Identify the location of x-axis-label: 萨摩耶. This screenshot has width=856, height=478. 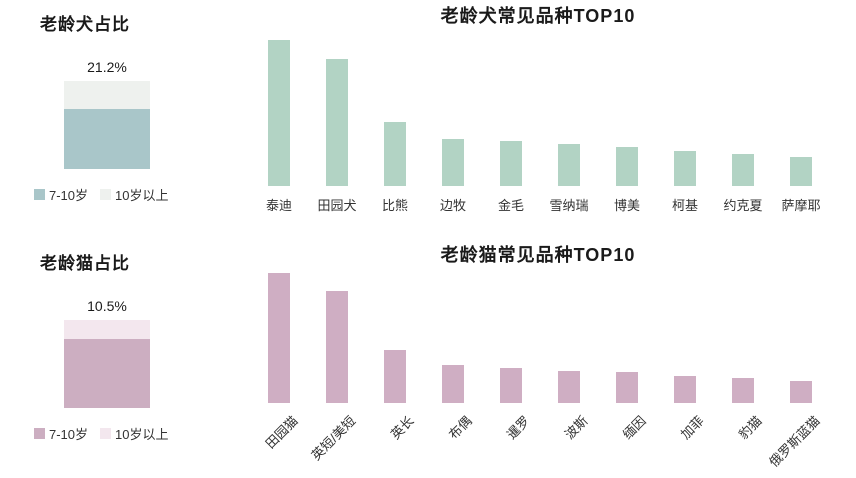
(801, 205).